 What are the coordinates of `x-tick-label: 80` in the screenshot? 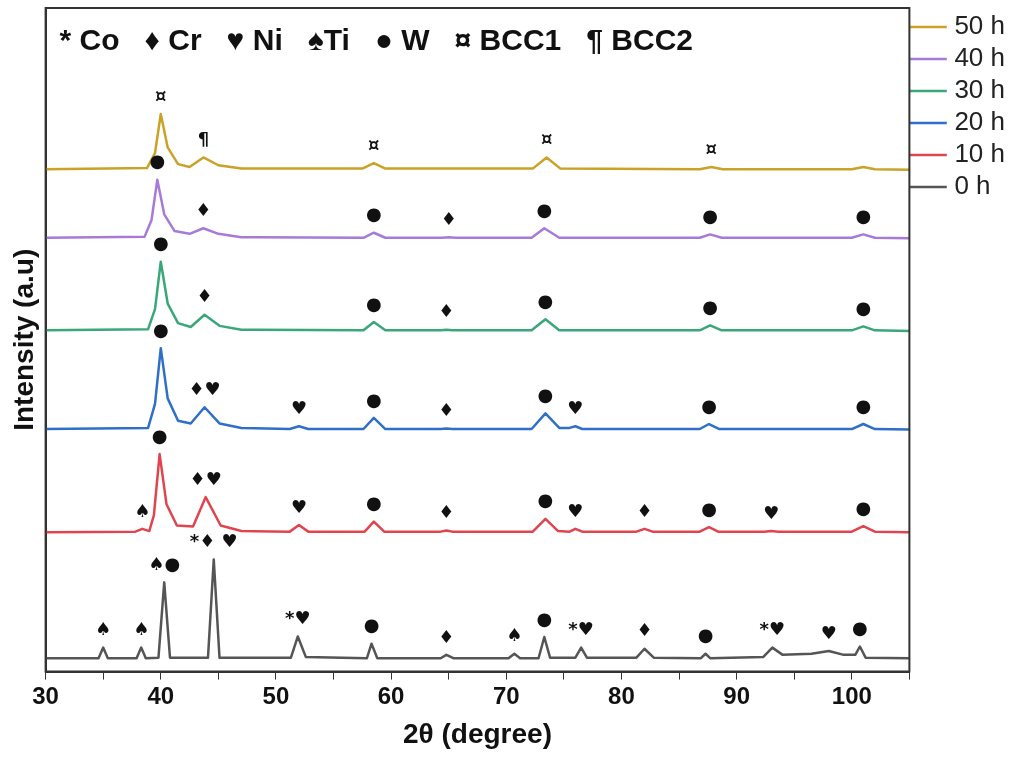 It's located at (621, 695).